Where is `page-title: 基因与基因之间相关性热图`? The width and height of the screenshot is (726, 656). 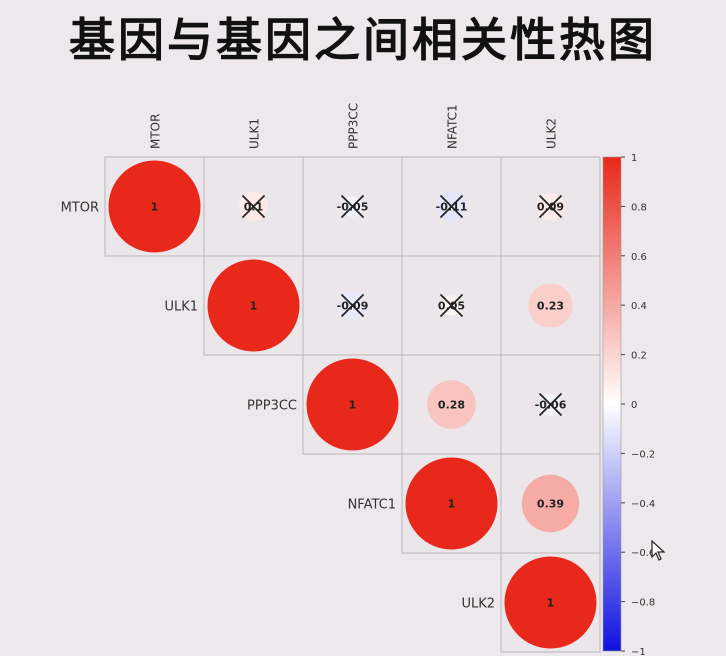
page-title: 基因与基因之间相关性热图 is located at coordinates (363, 40).